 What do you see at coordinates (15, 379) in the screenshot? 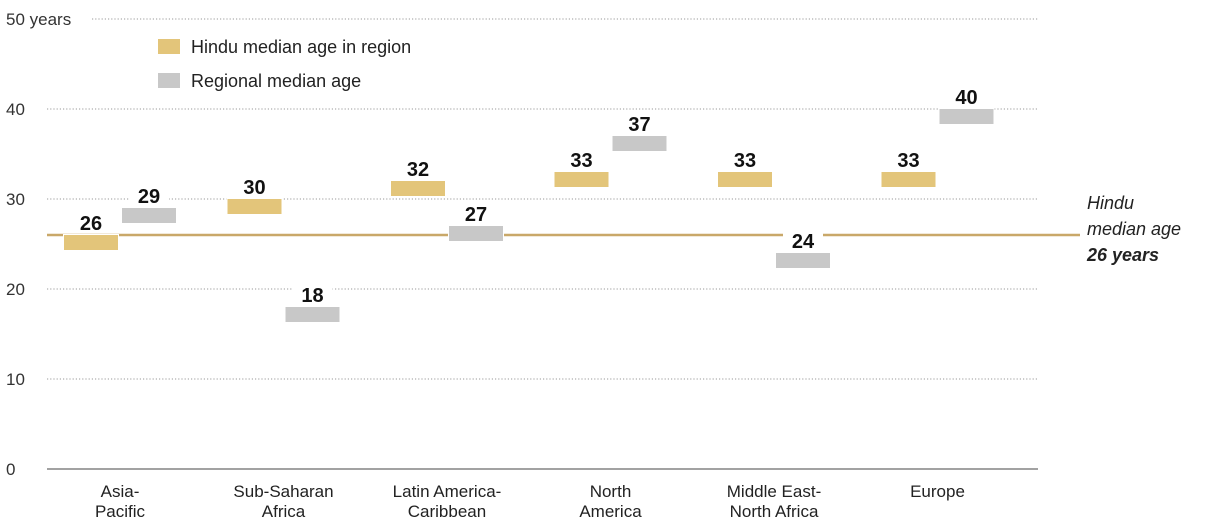
I see `y-tick-label: 10` at bounding box center [15, 379].